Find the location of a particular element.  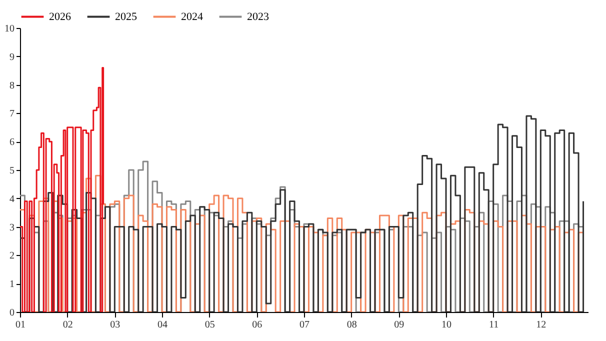

y-tick-label: 10 is located at coordinates (9, 29).